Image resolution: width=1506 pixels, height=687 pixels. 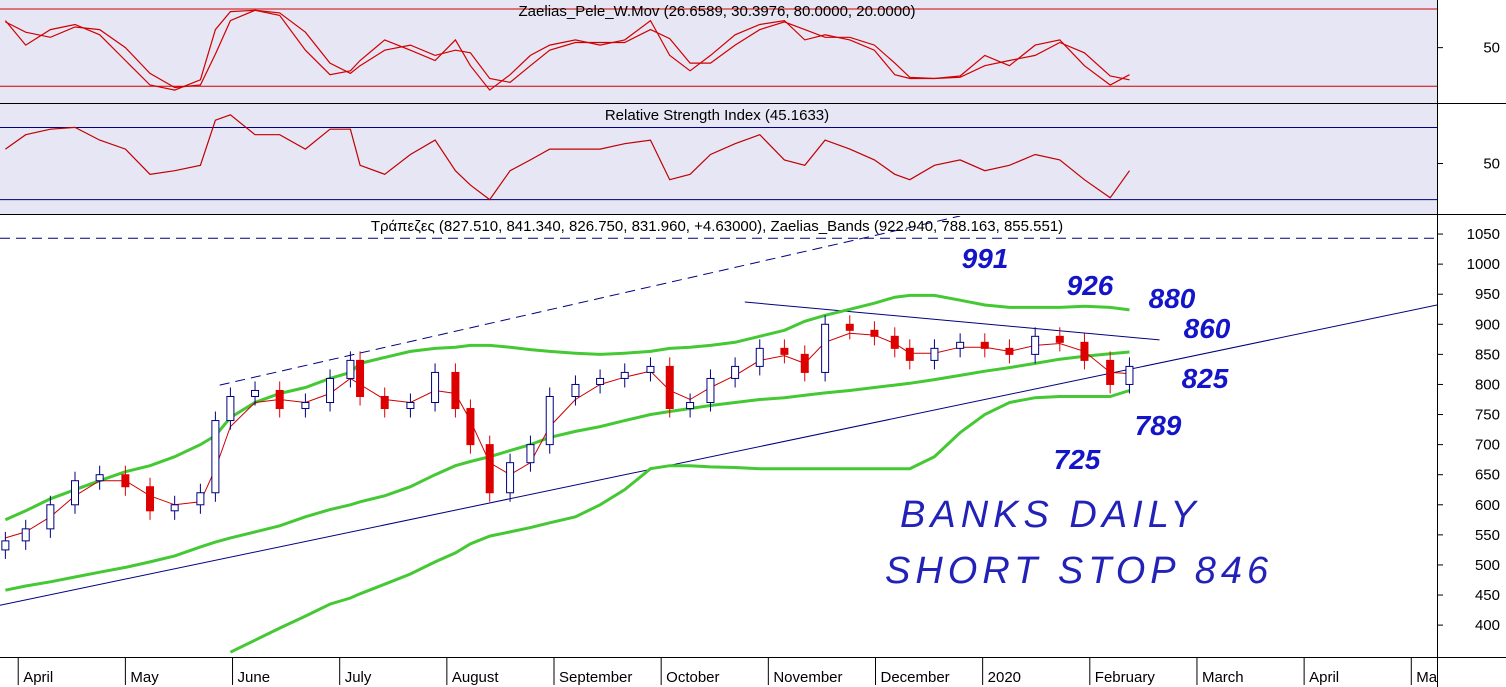 I want to click on y-tick-label: 1050, so click(x=1483, y=234).